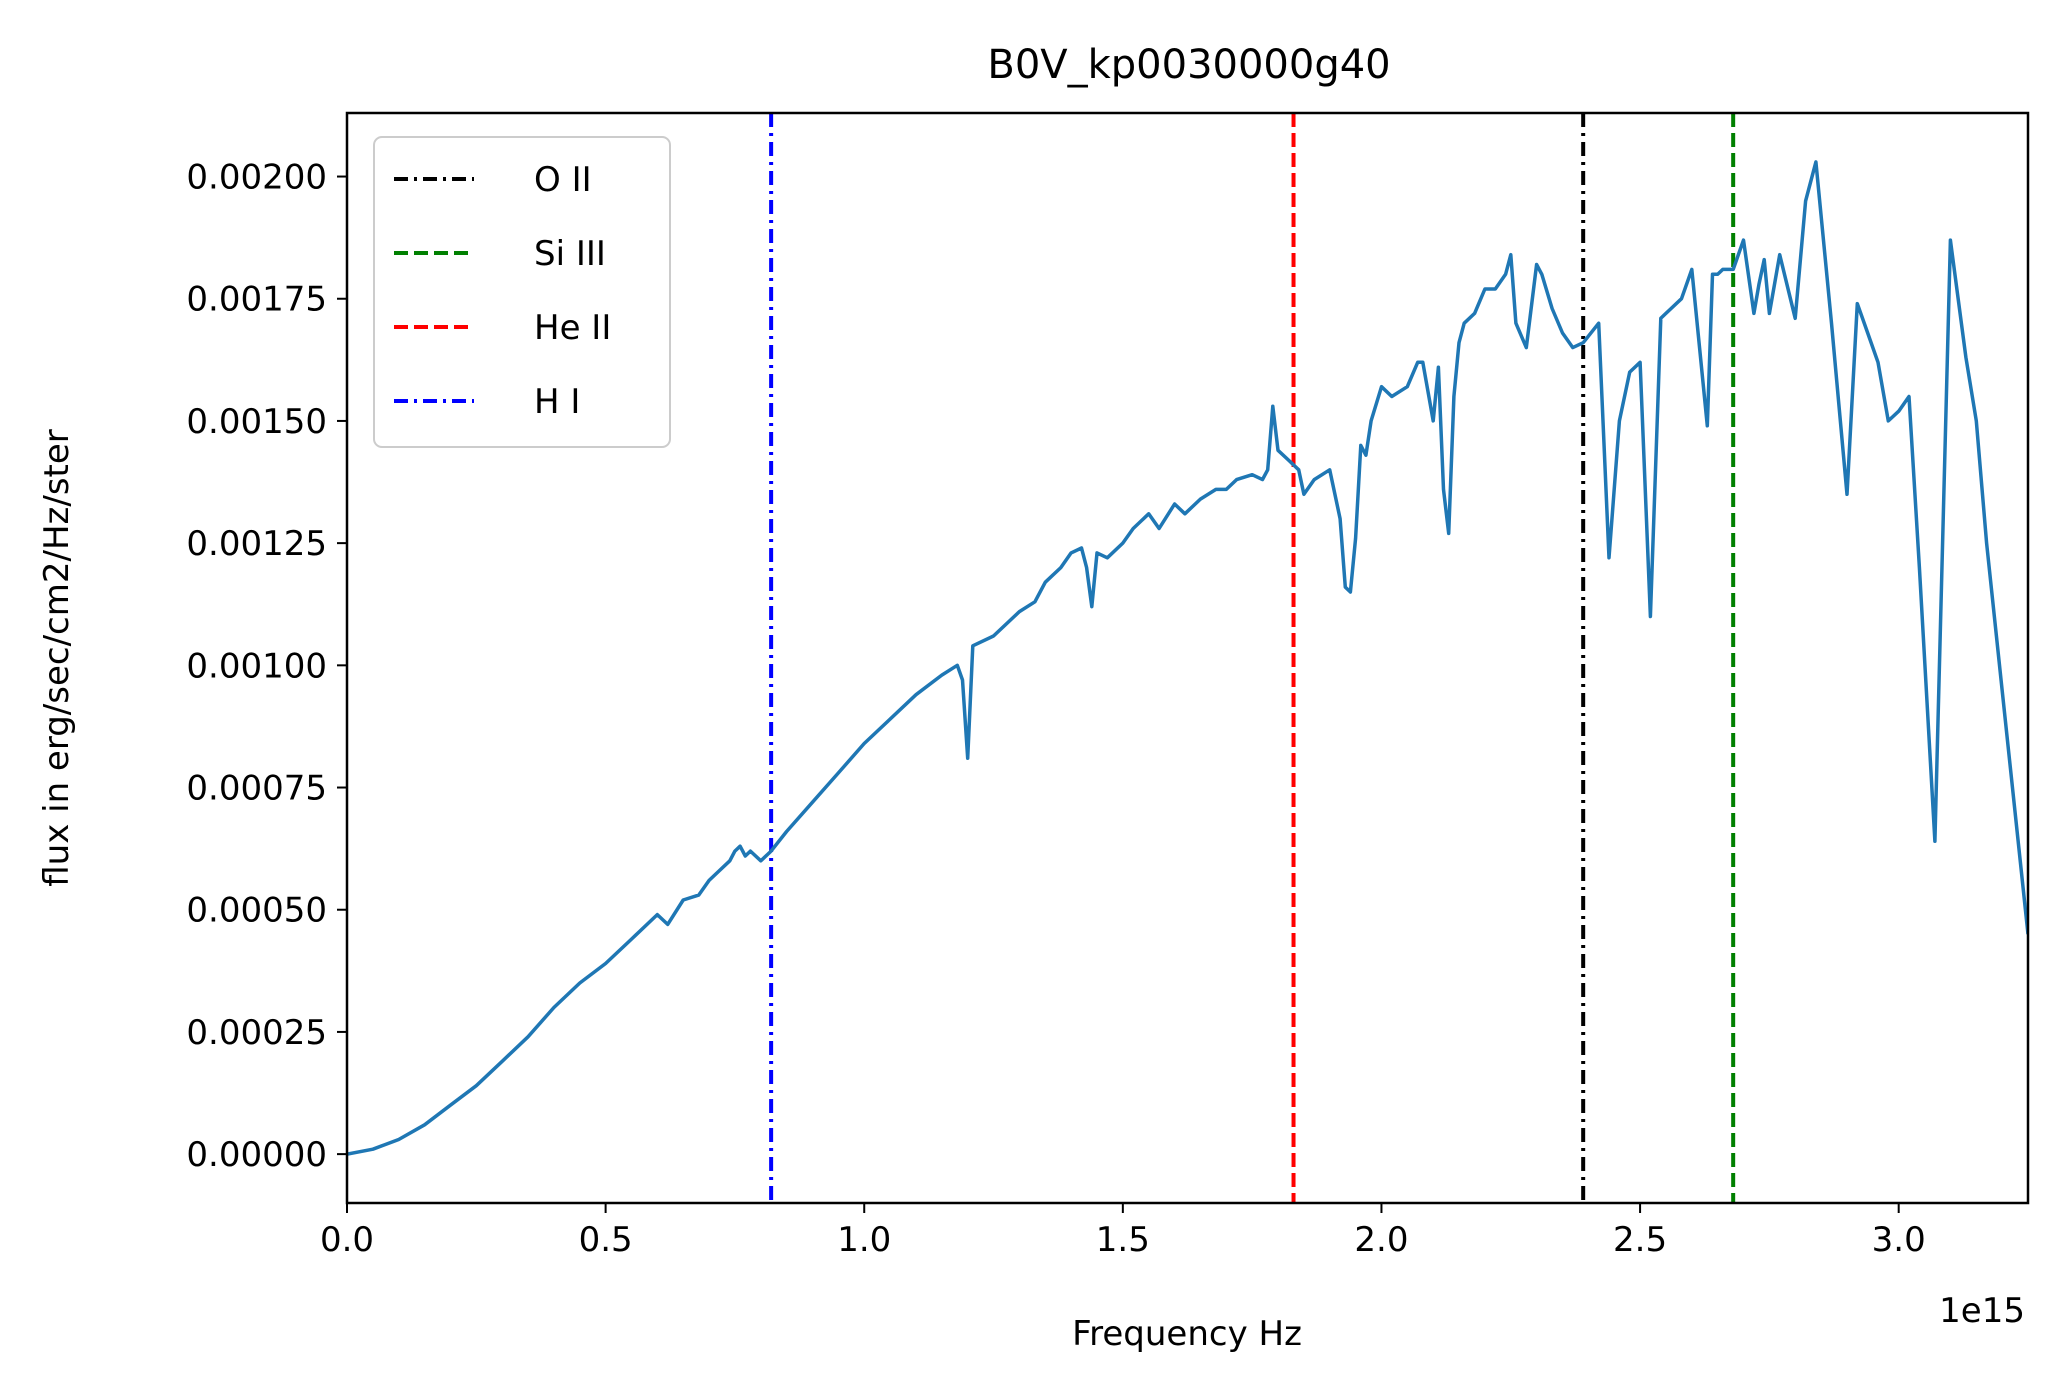 This screenshot has height=1386, width=2055. Describe the element at coordinates (1188, 65) in the screenshot. I see `chart-title: B0V_kp0030000g40` at that location.